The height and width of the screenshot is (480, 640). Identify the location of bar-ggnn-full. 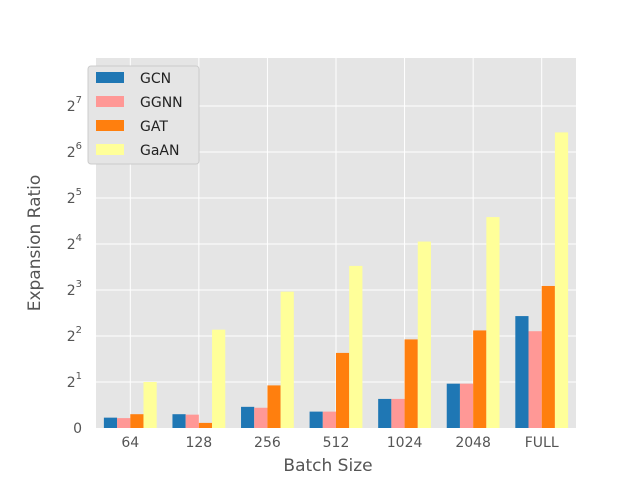
(535, 379).